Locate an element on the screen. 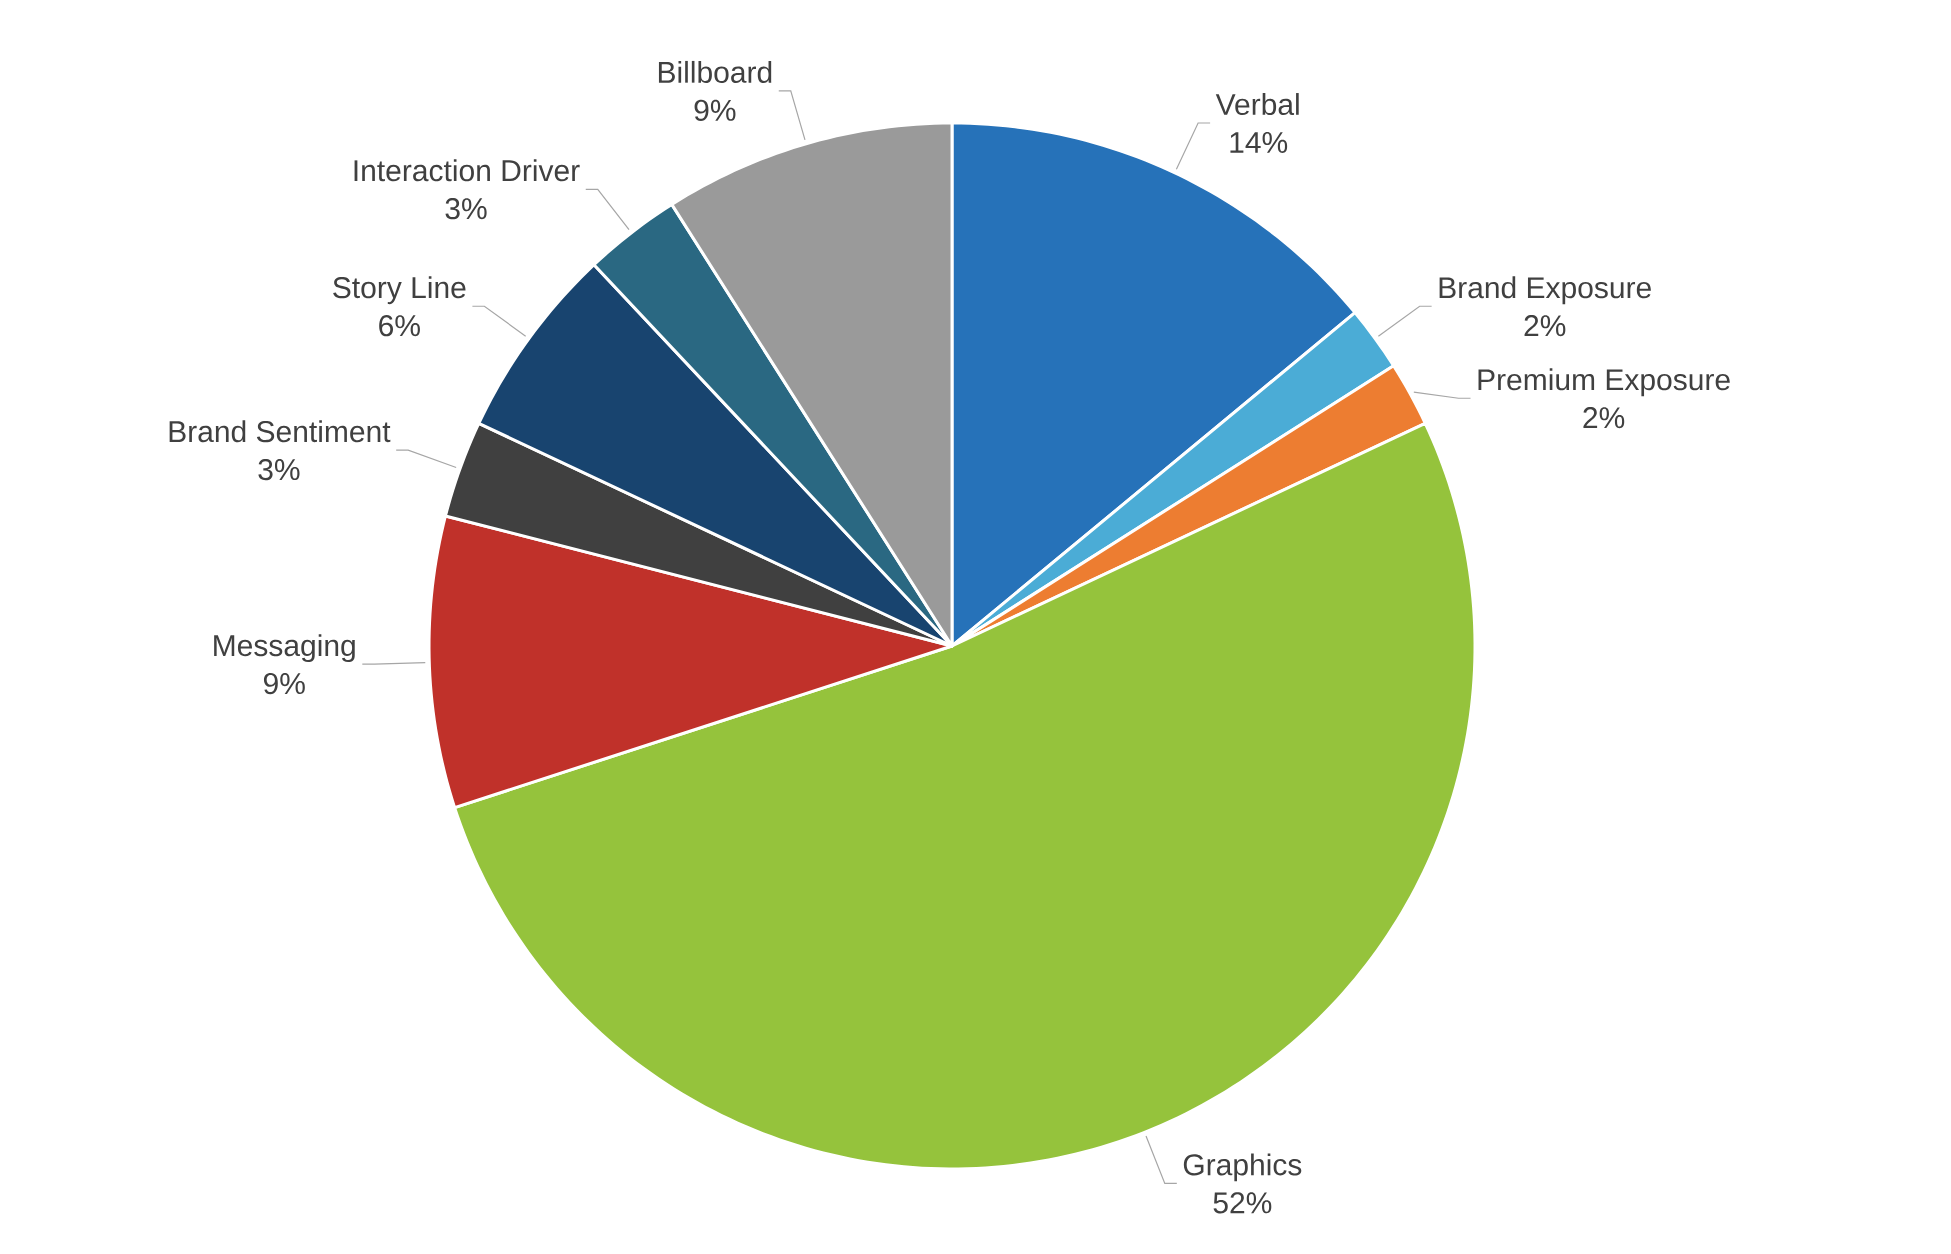 This screenshot has height=1254, width=1951. slice-label: Graphics is located at coordinates (1242, 1167).